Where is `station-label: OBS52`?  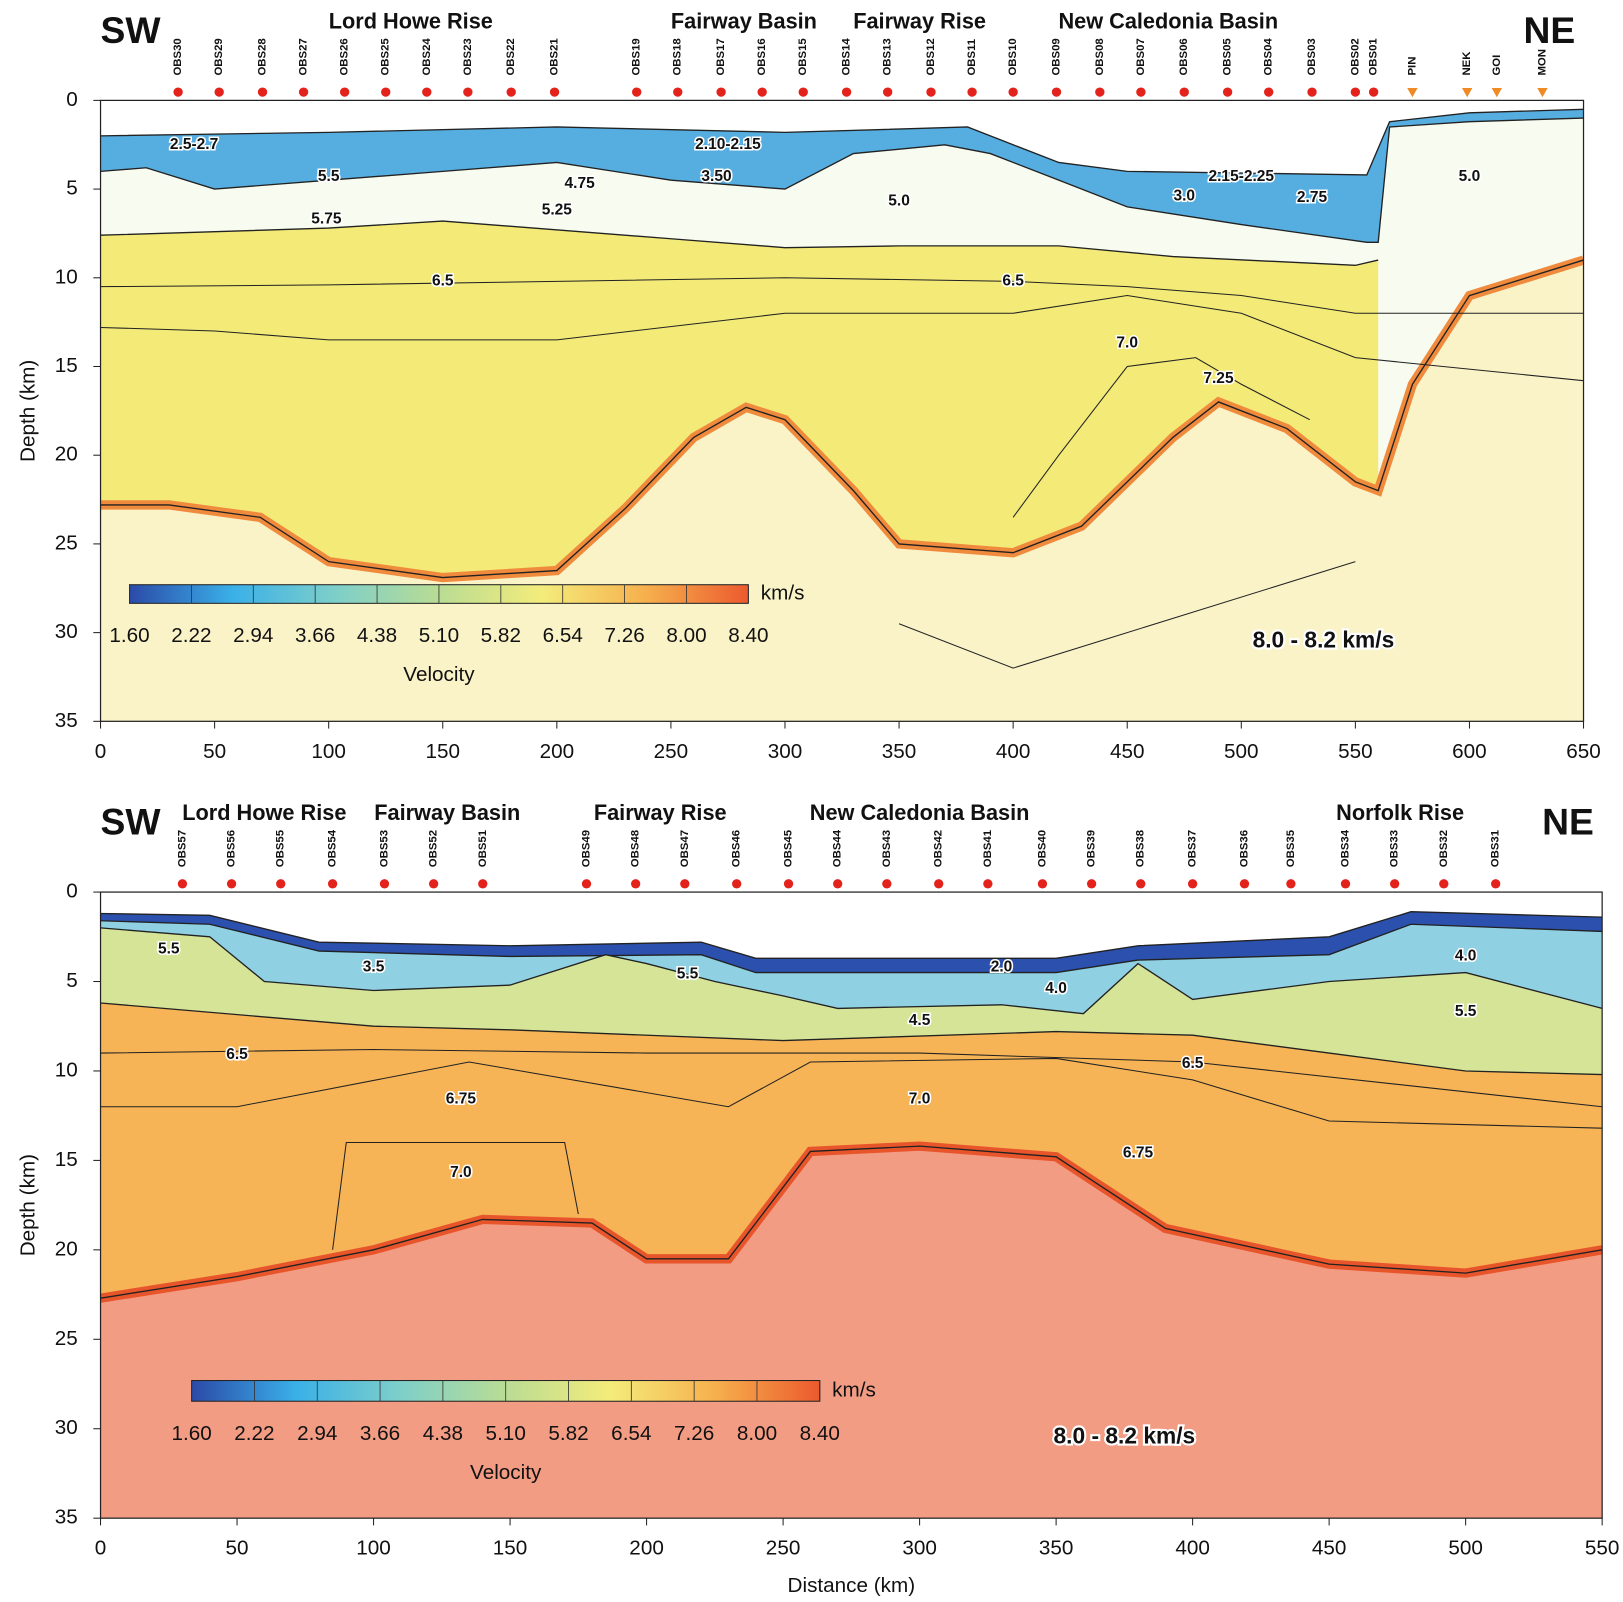 station-label: OBS52 is located at coordinates (434, 848).